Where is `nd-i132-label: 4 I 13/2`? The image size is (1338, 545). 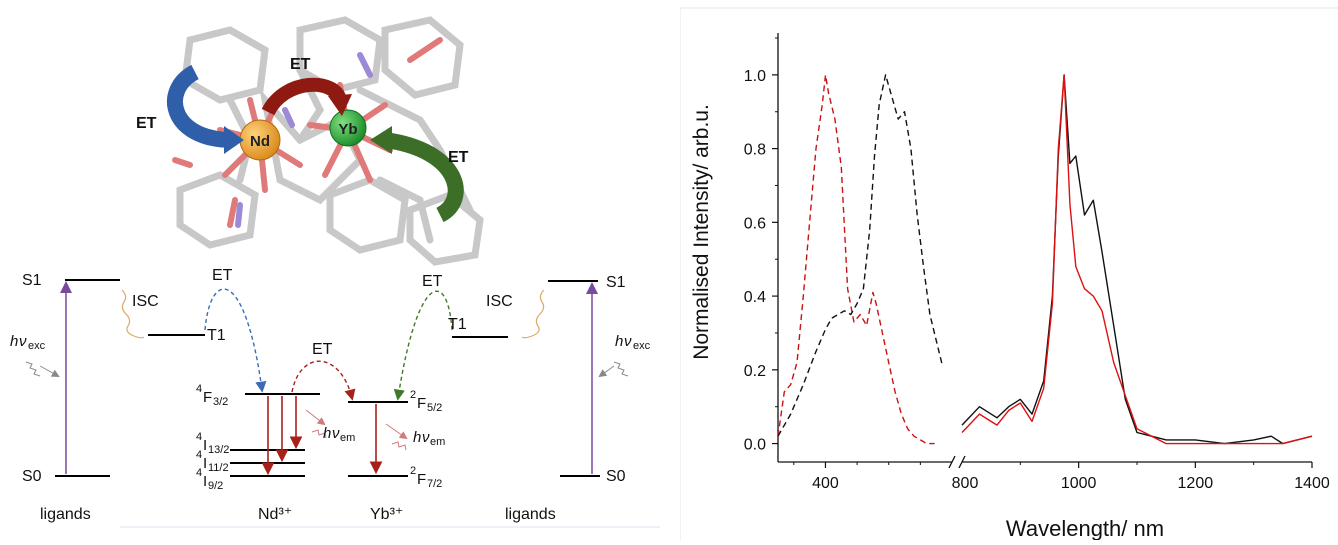
nd-i132-label: 4 I 13/2 is located at coordinates (212, 443).